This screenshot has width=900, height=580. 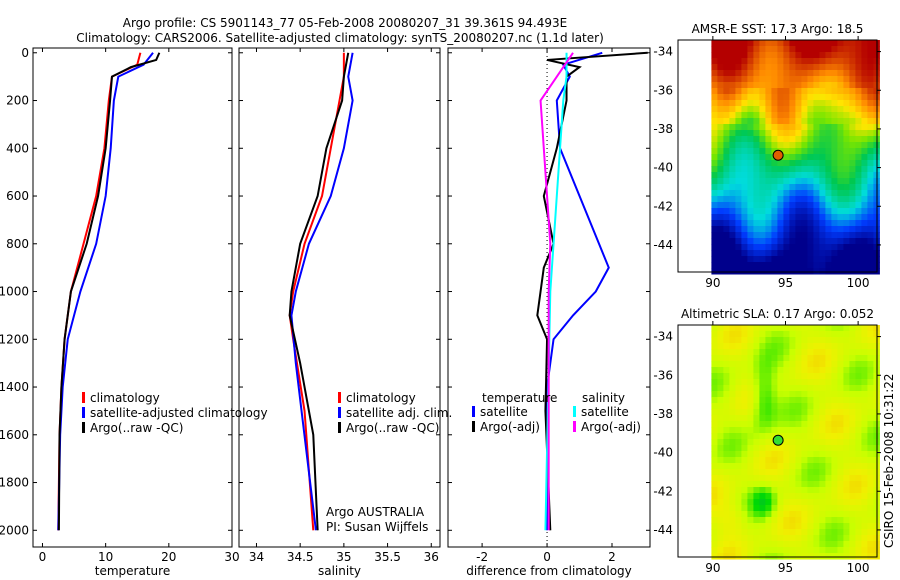 I want to click on y-tick-label: -44, so click(x=663, y=530).